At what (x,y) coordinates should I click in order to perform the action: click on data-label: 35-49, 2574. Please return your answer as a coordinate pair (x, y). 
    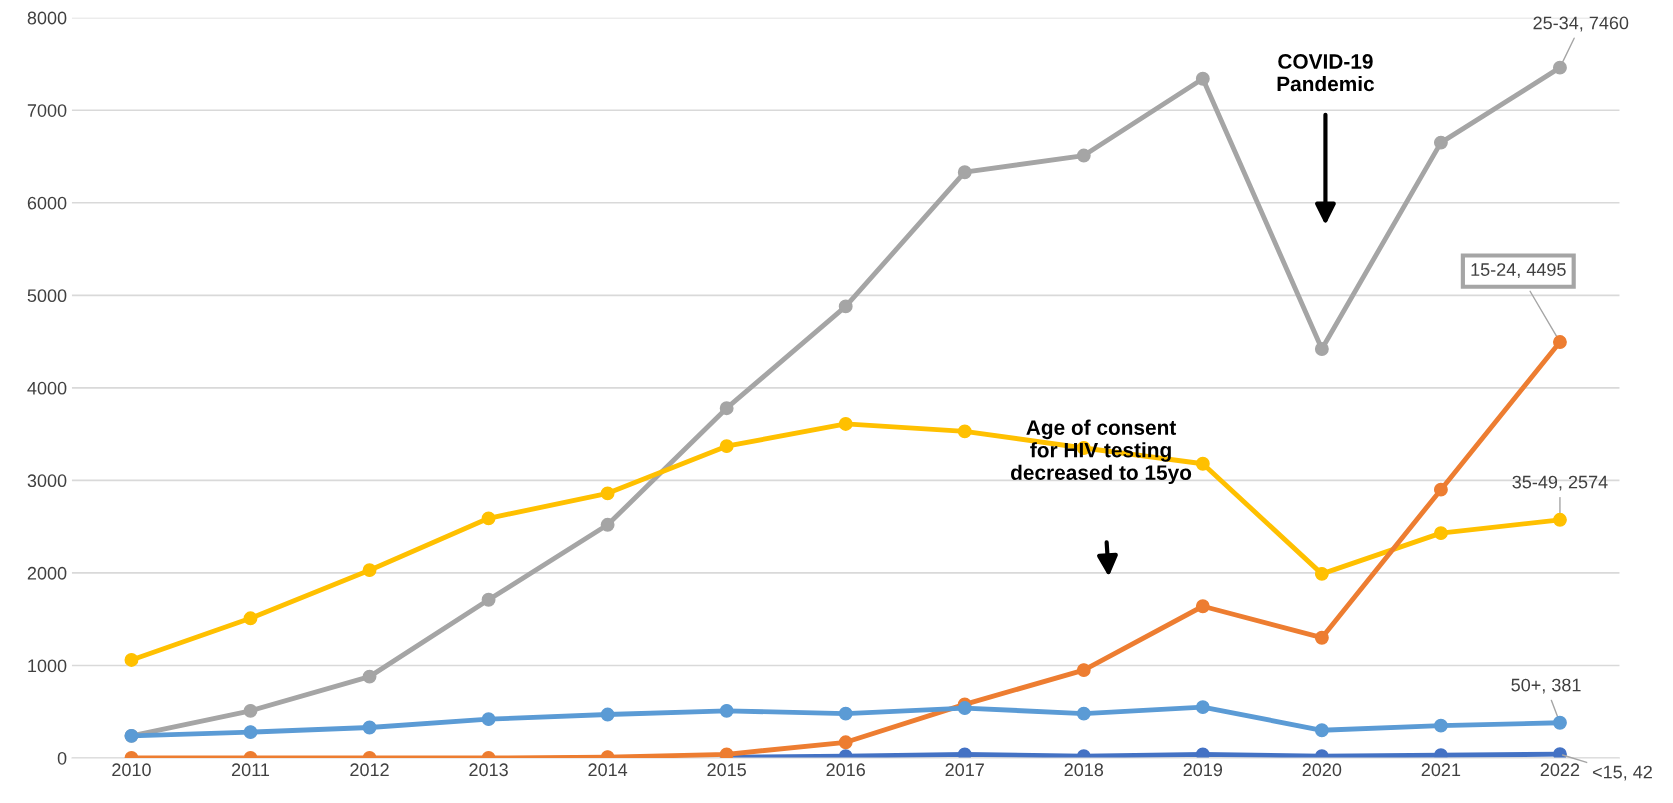
    Looking at the image, I should click on (1560, 483).